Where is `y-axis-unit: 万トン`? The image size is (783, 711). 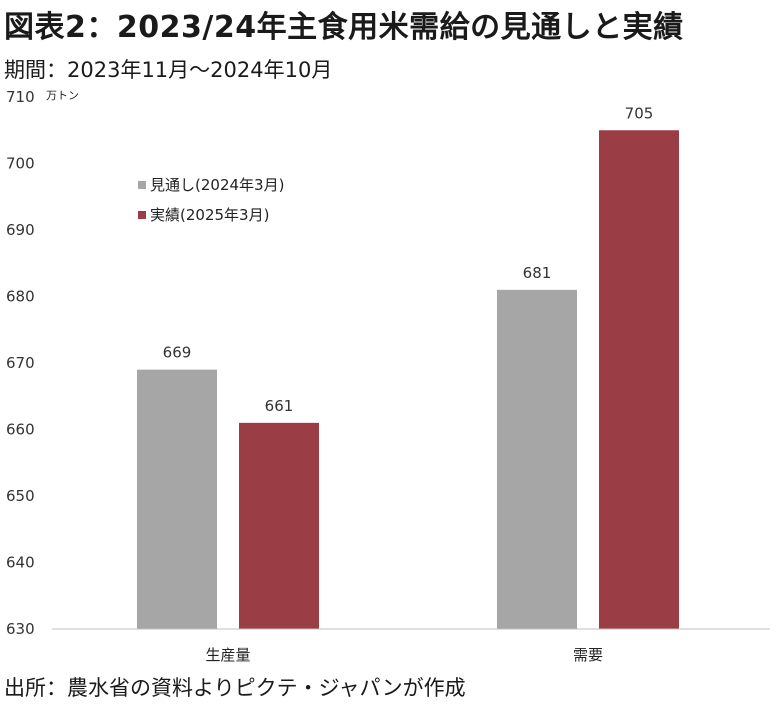 y-axis-unit: 万トン is located at coordinates (62, 95).